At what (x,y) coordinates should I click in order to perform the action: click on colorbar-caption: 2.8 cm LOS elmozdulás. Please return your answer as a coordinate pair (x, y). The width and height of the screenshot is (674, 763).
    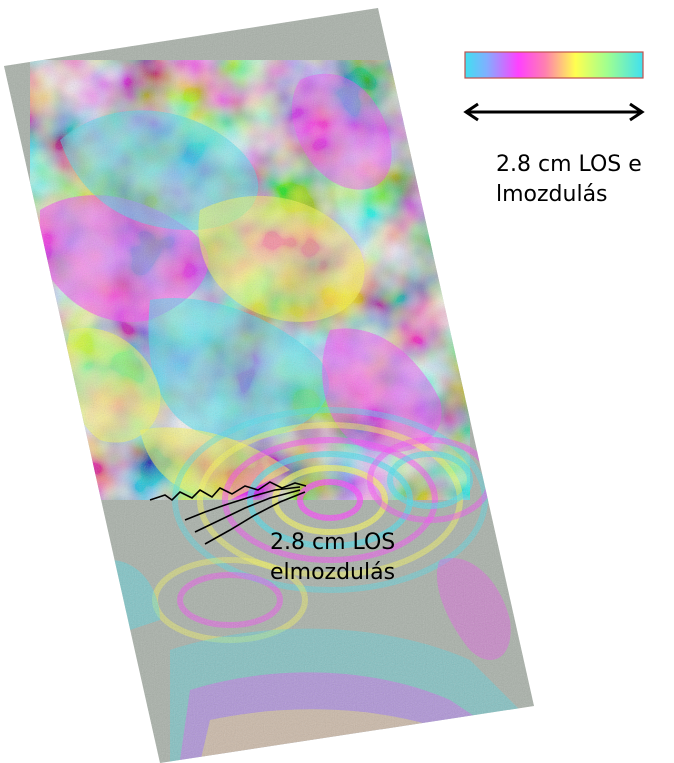
    Looking at the image, I should click on (569, 179).